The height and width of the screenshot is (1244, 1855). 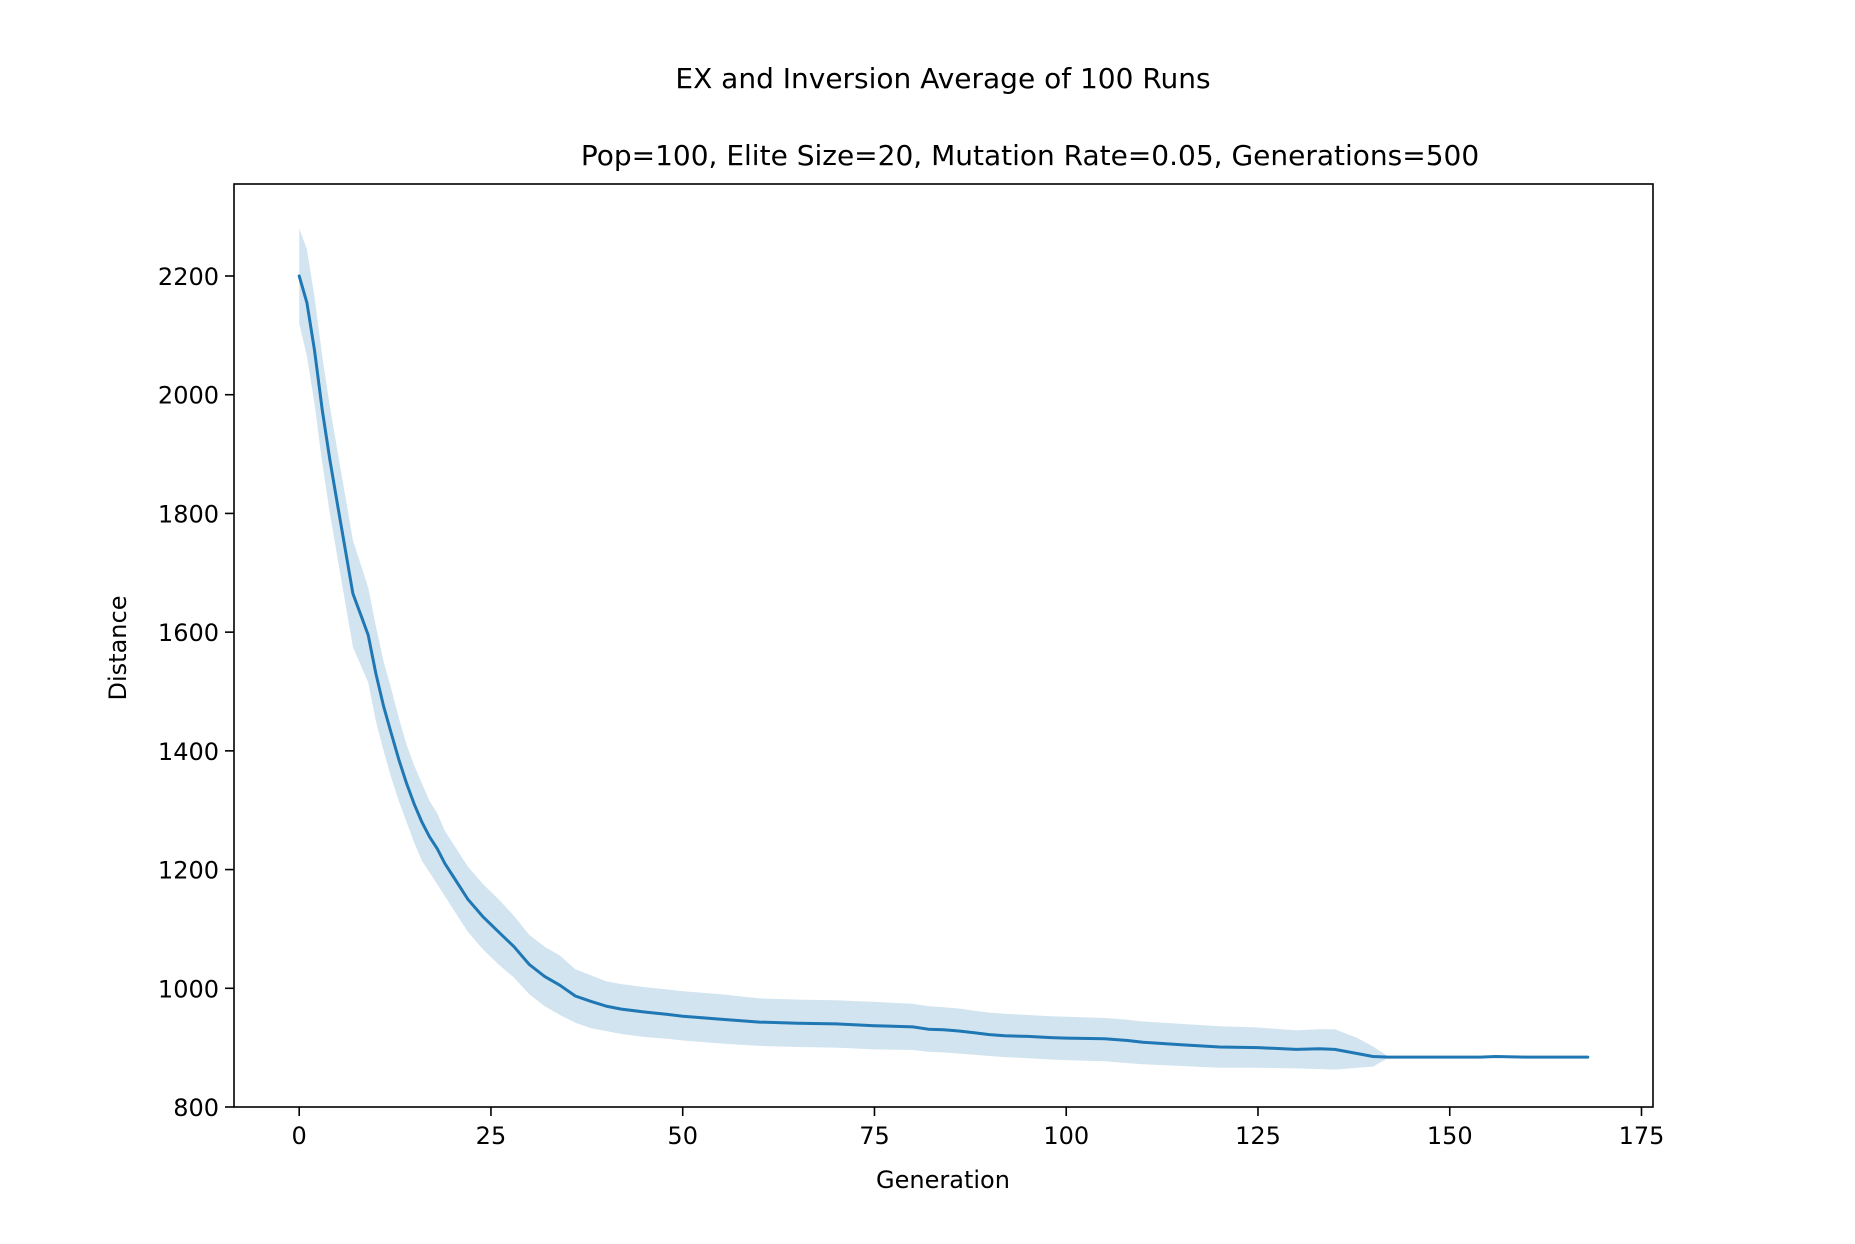 I want to click on y-axis-label: Distance, so click(x=118, y=648).